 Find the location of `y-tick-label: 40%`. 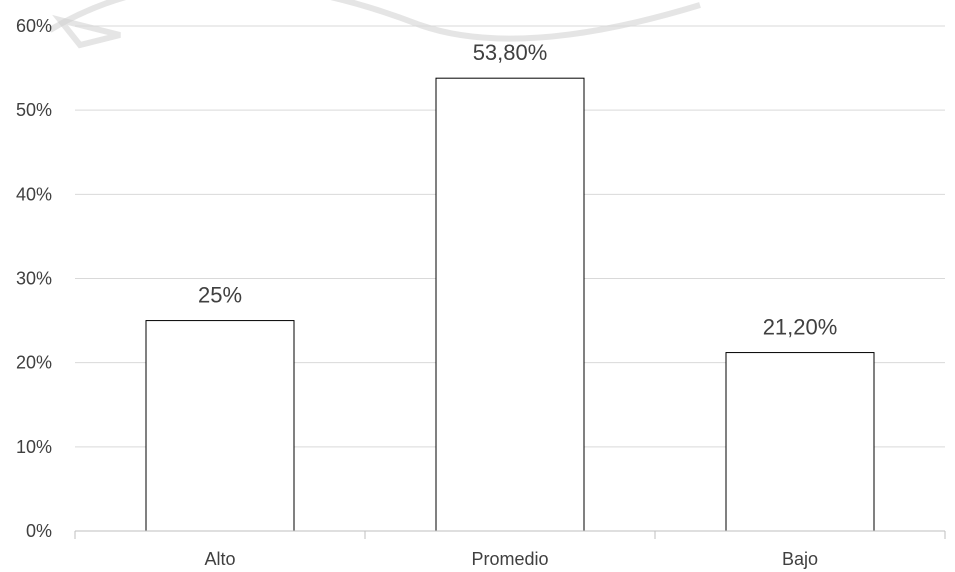

y-tick-label: 40% is located at coordinates (34, 194).